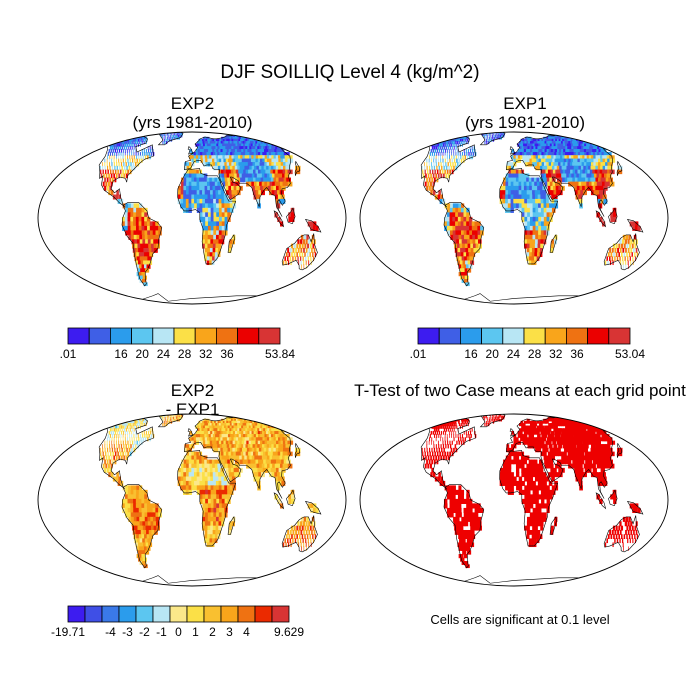 The image size is (700, 700). I want to click on coastline-japan, so click(297, 168).